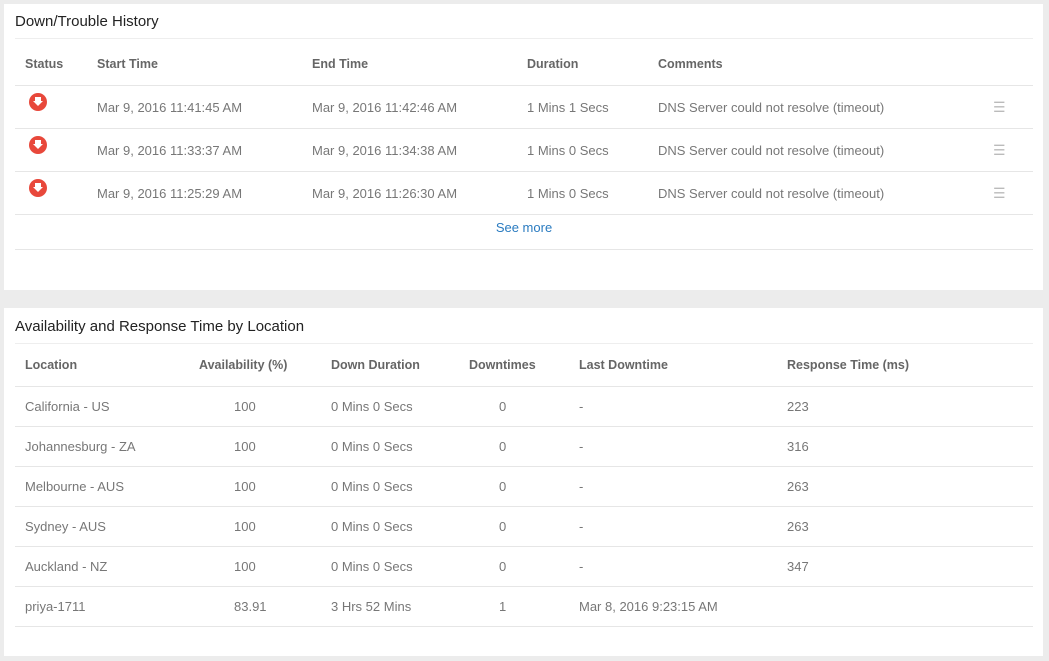 The width and height of the screenshot is (1049, 661). Describe the element at coordinates (673, 365) in the screenshot. I see `col-last-downtime: Last Downtime` at that location.